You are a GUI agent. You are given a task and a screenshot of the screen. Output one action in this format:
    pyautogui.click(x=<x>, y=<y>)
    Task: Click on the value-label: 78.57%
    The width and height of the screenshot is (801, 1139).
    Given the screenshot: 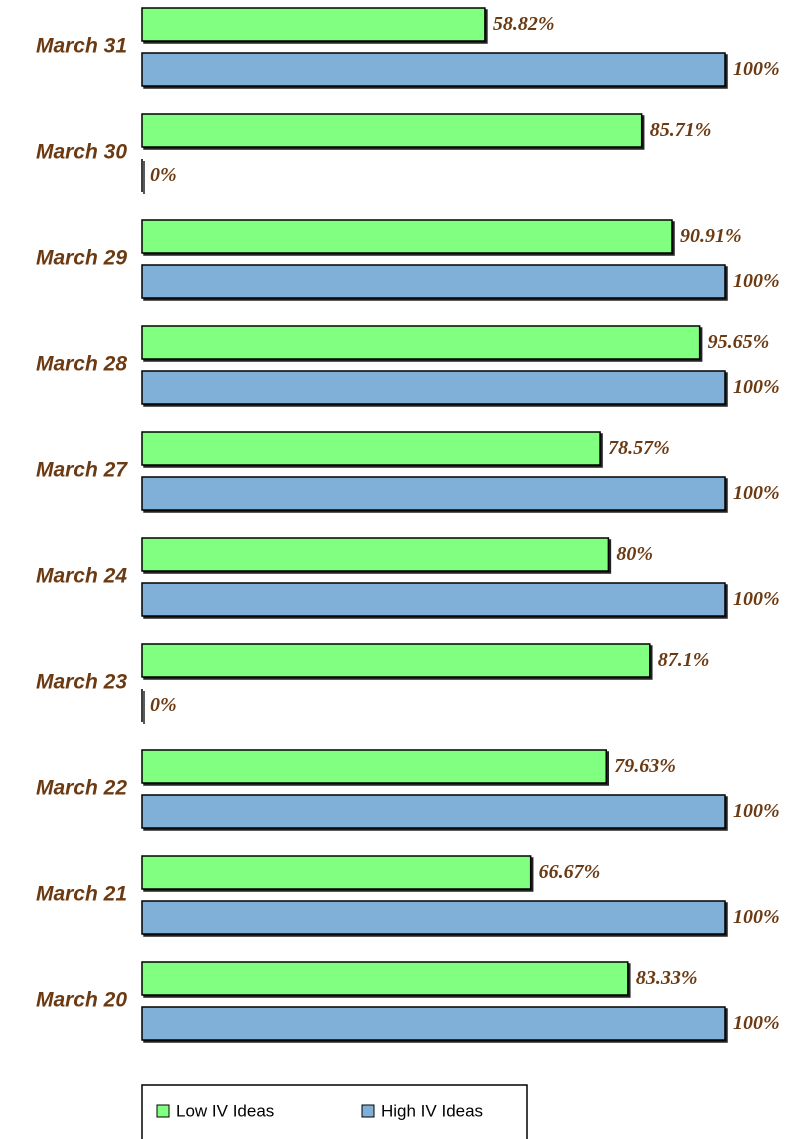 What is the action you would take?
    pyautogui.click(x=639, y=448)
    